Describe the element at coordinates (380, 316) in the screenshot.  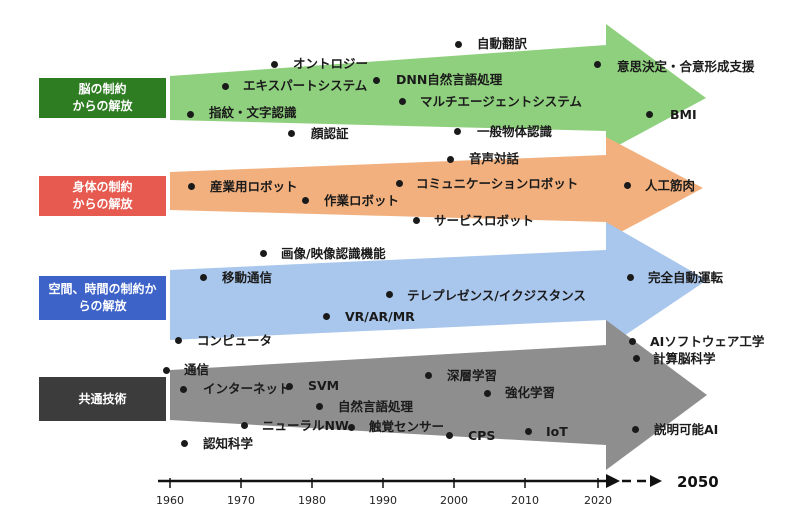
I see `item-vr-ar-mr: VR/AR/MR` at that location.